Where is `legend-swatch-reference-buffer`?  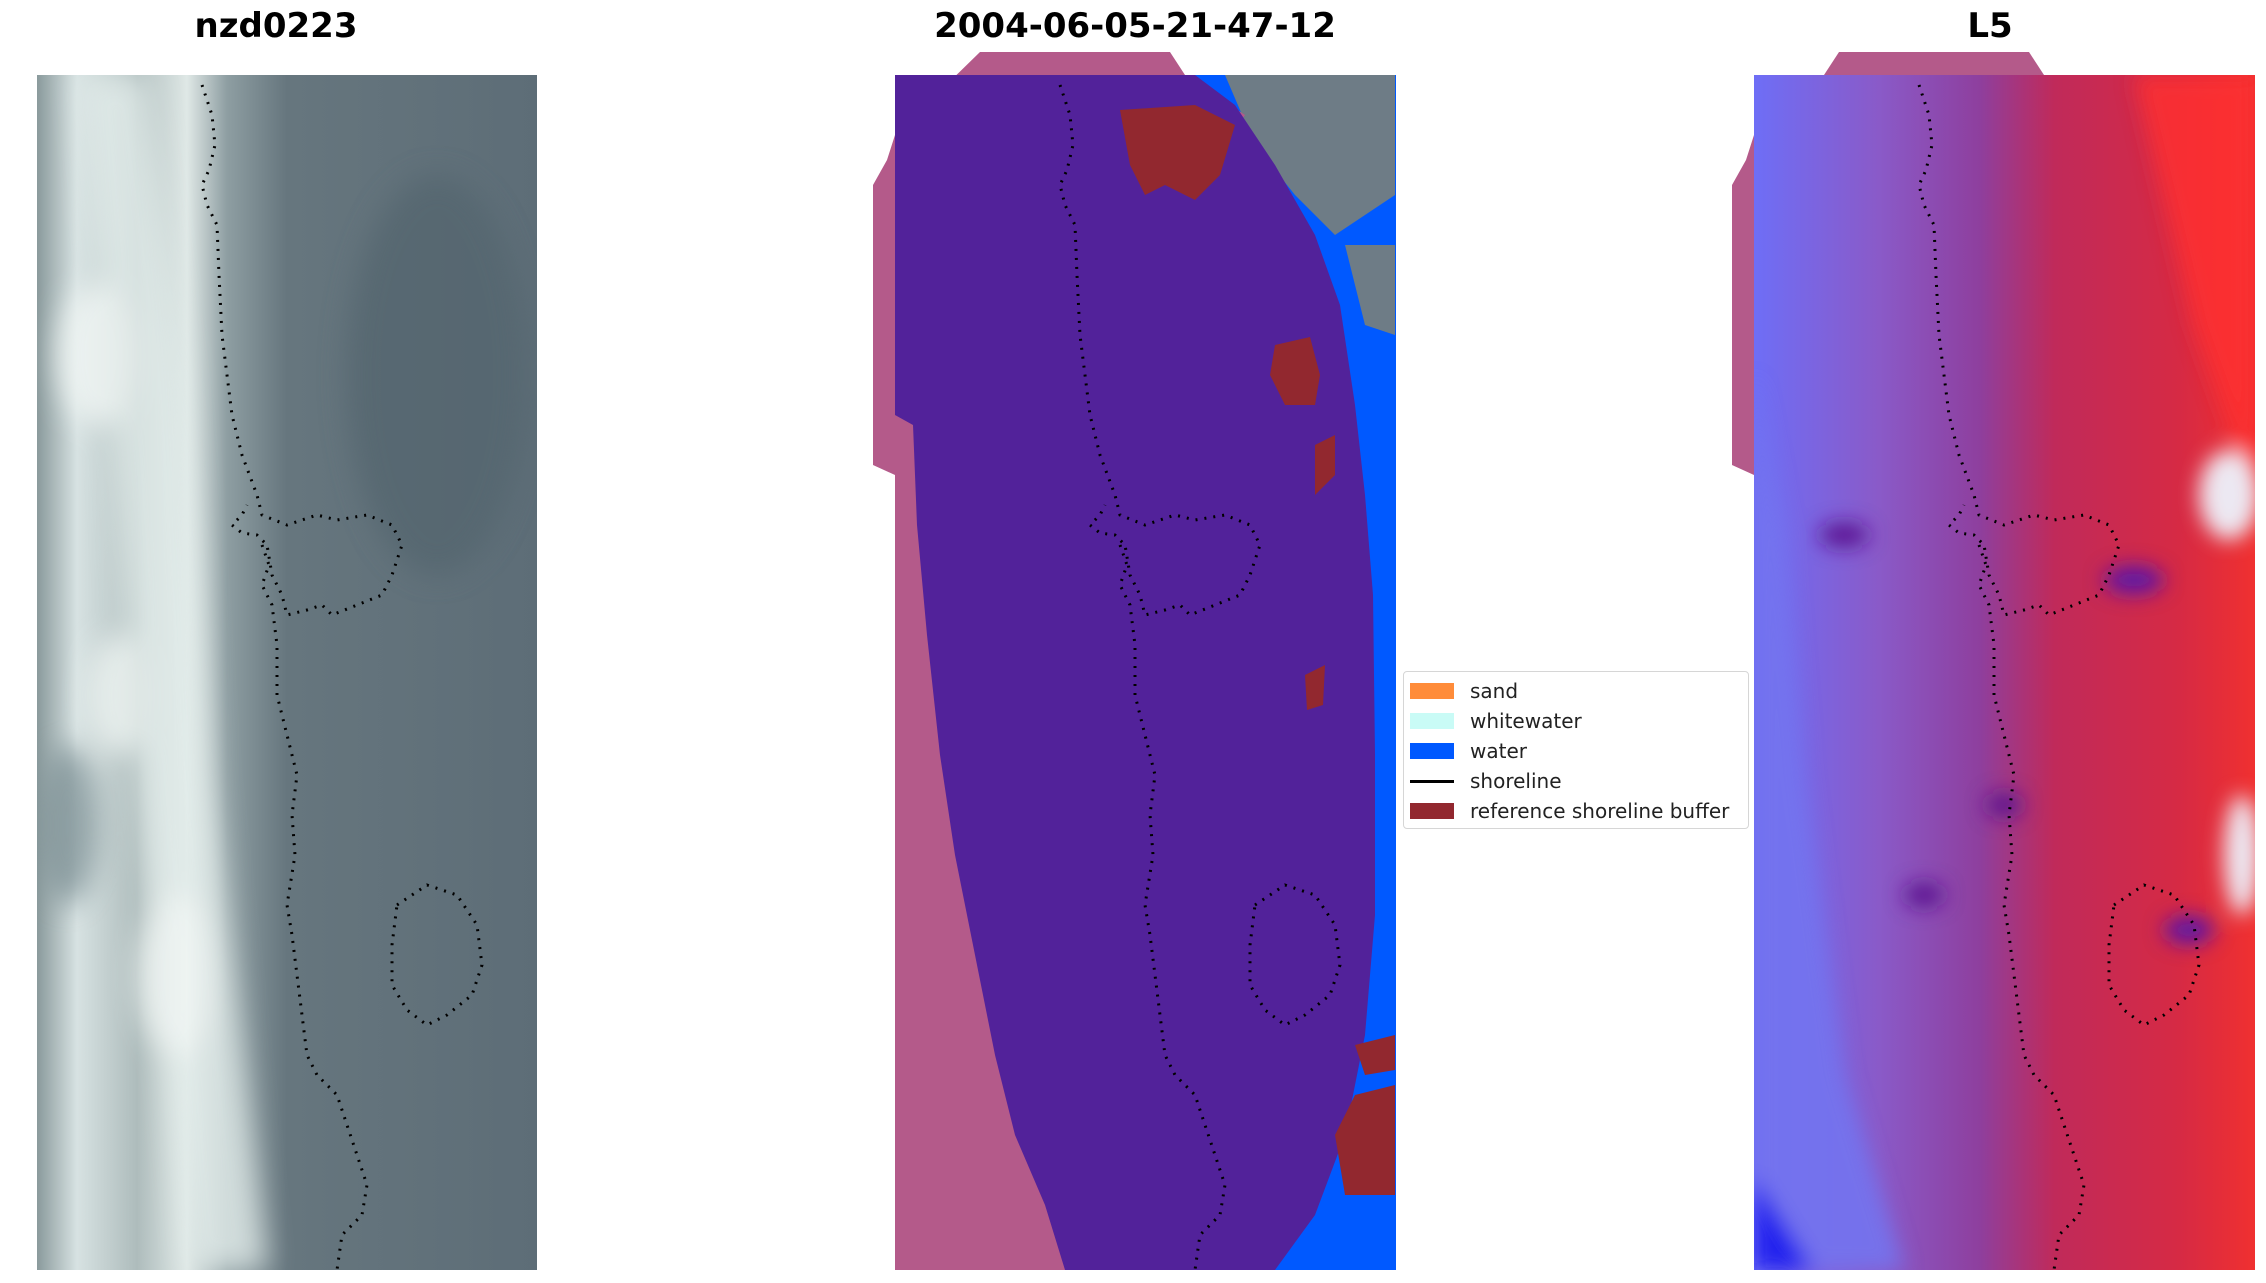
legend-swatch-reference-buffer is located at coordinates (1432, 811).